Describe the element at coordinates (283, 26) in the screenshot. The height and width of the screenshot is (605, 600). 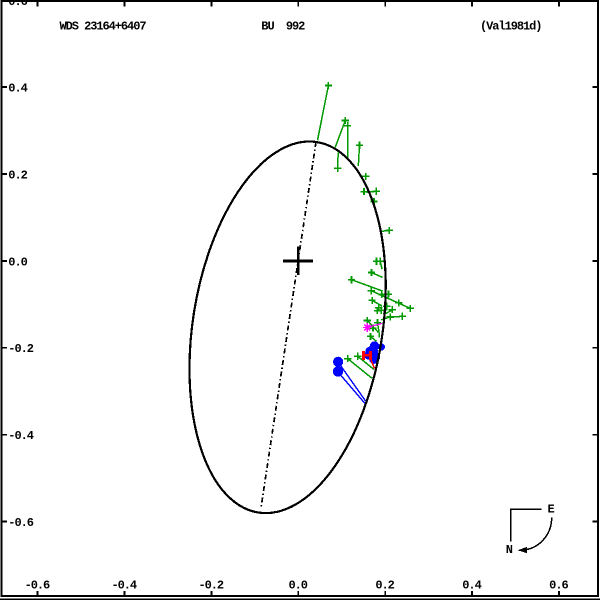
I see `svg-text: BU 992` at that location.